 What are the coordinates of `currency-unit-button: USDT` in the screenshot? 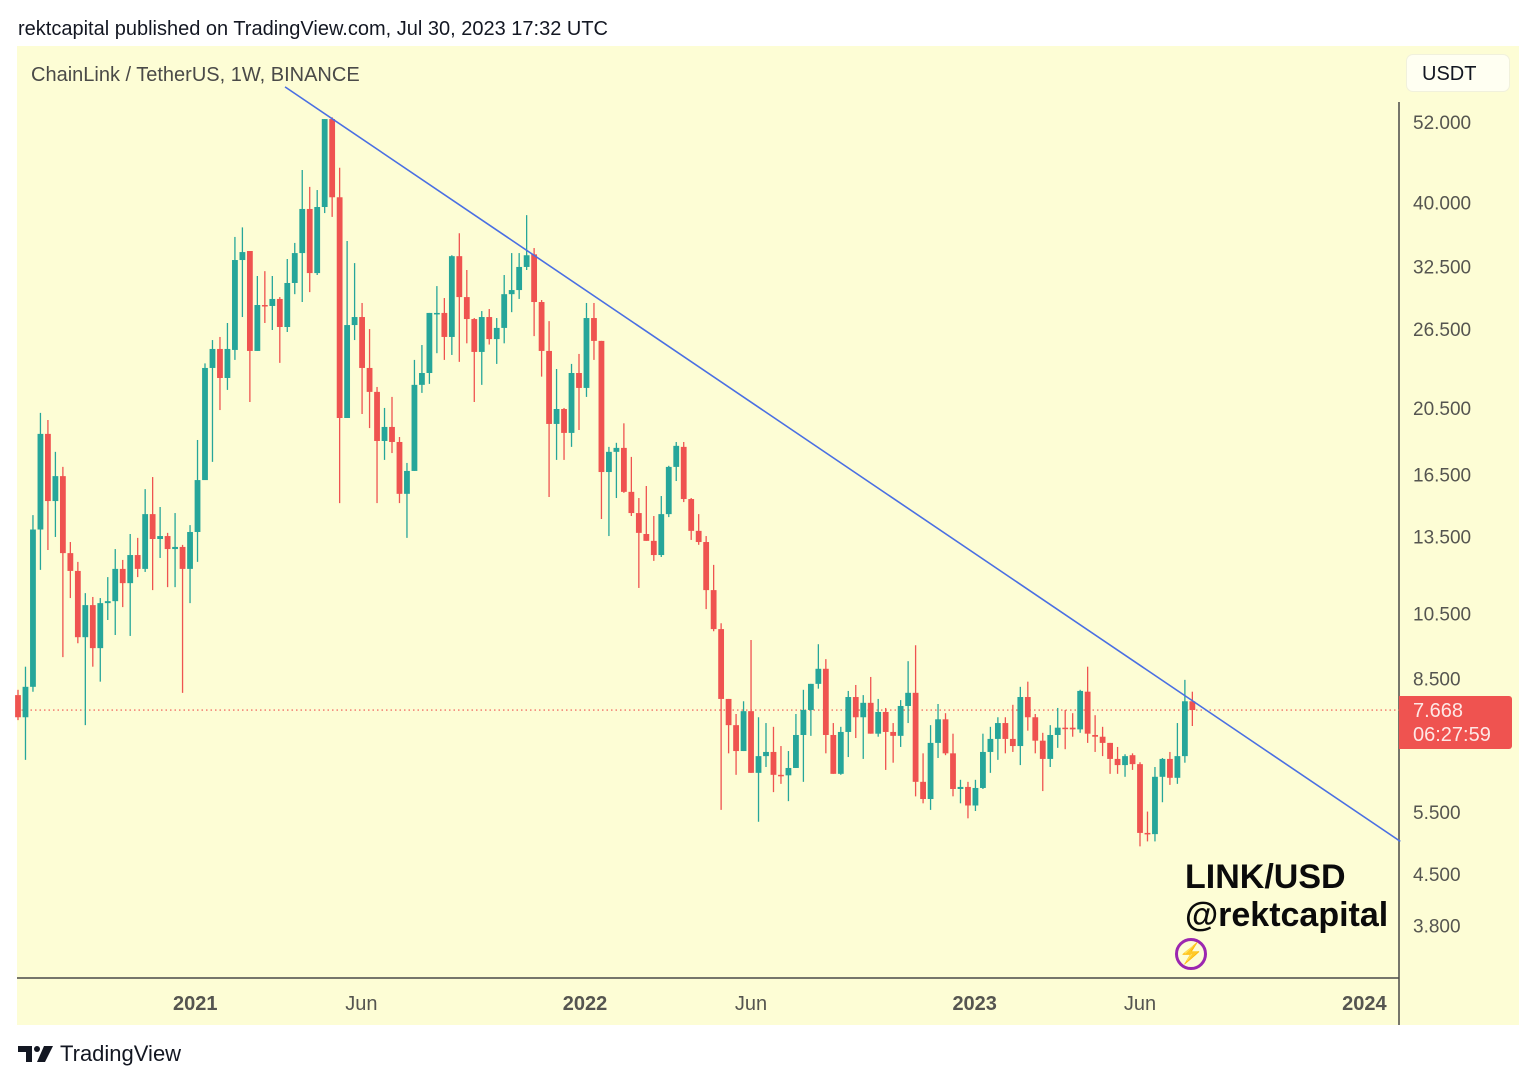 It's located at (1458, 73).